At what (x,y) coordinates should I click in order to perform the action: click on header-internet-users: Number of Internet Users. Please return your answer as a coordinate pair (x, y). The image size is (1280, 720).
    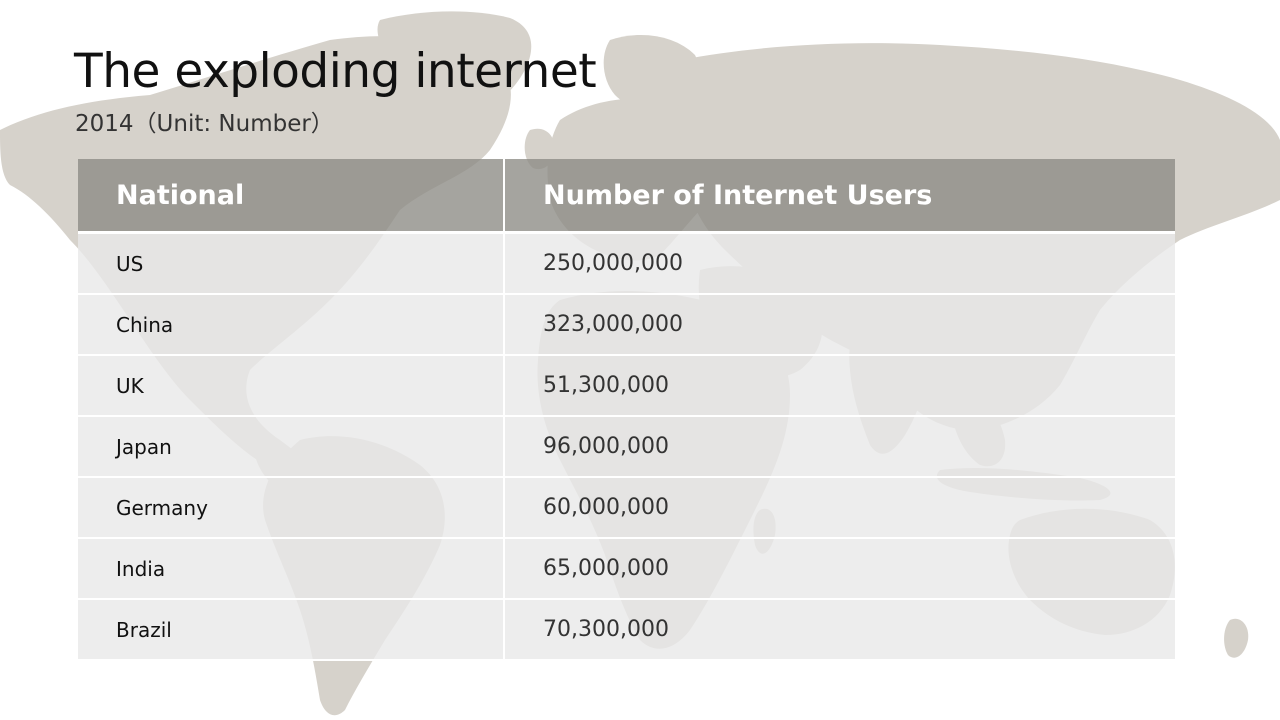
    Looking at the image, I should click on (839, 196).